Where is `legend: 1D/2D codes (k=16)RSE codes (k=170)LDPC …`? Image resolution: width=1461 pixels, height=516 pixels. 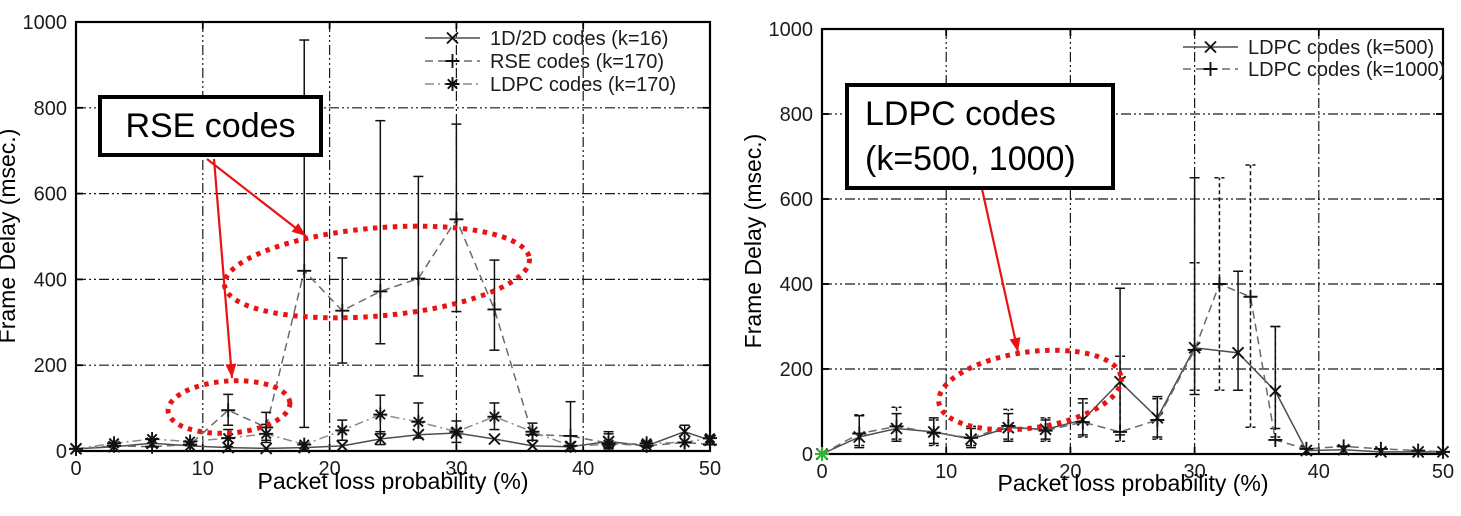
legend: 1D/2D codes (k=16)RSE codes (k=170)LDPC … is located at coordinates (550, 62).